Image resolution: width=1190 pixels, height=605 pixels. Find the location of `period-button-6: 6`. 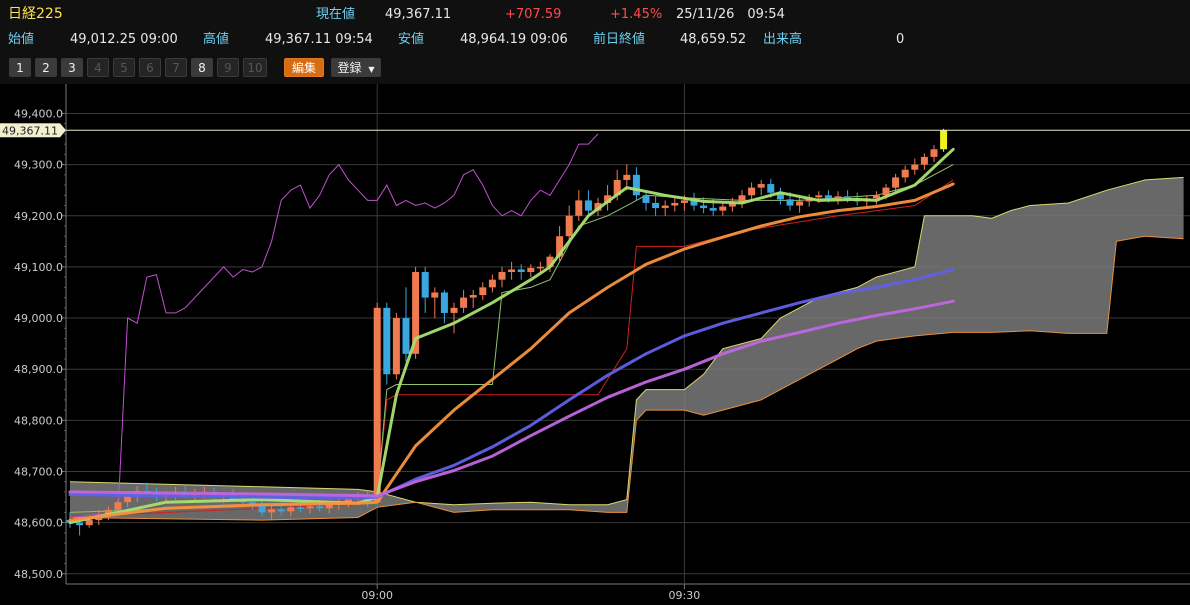

period-button-6: 6 is located at coordinates (150, 67).